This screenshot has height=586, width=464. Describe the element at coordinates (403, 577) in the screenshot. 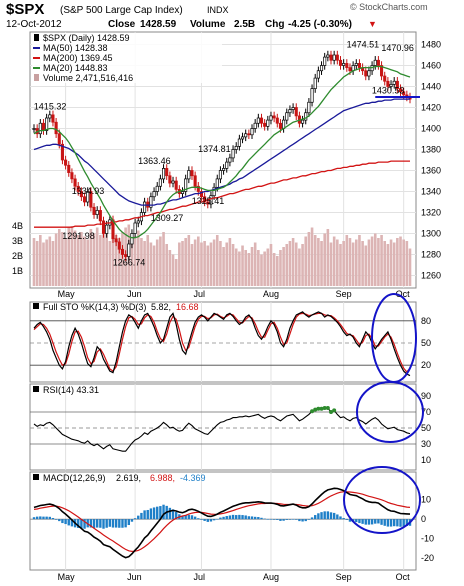

I see `x-tick-label-bottom: Oct` at that location.